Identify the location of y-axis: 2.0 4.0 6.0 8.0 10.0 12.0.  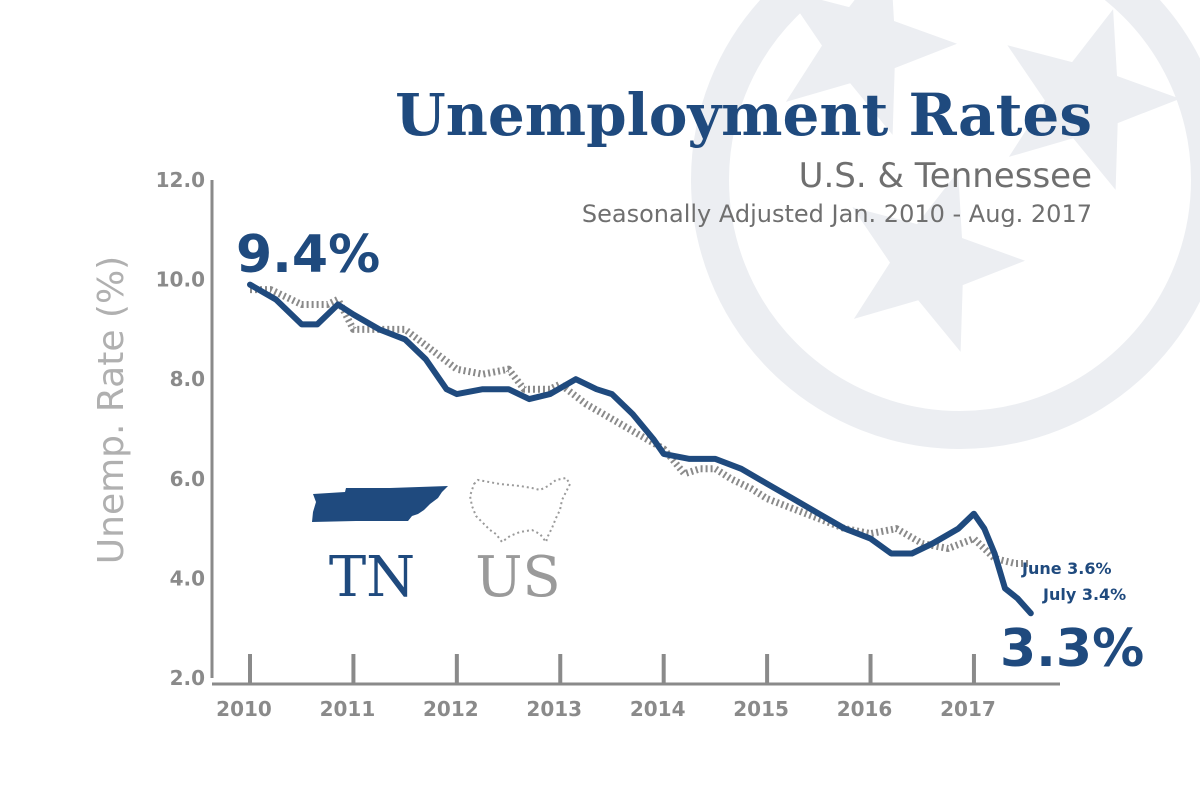
(180, 429).